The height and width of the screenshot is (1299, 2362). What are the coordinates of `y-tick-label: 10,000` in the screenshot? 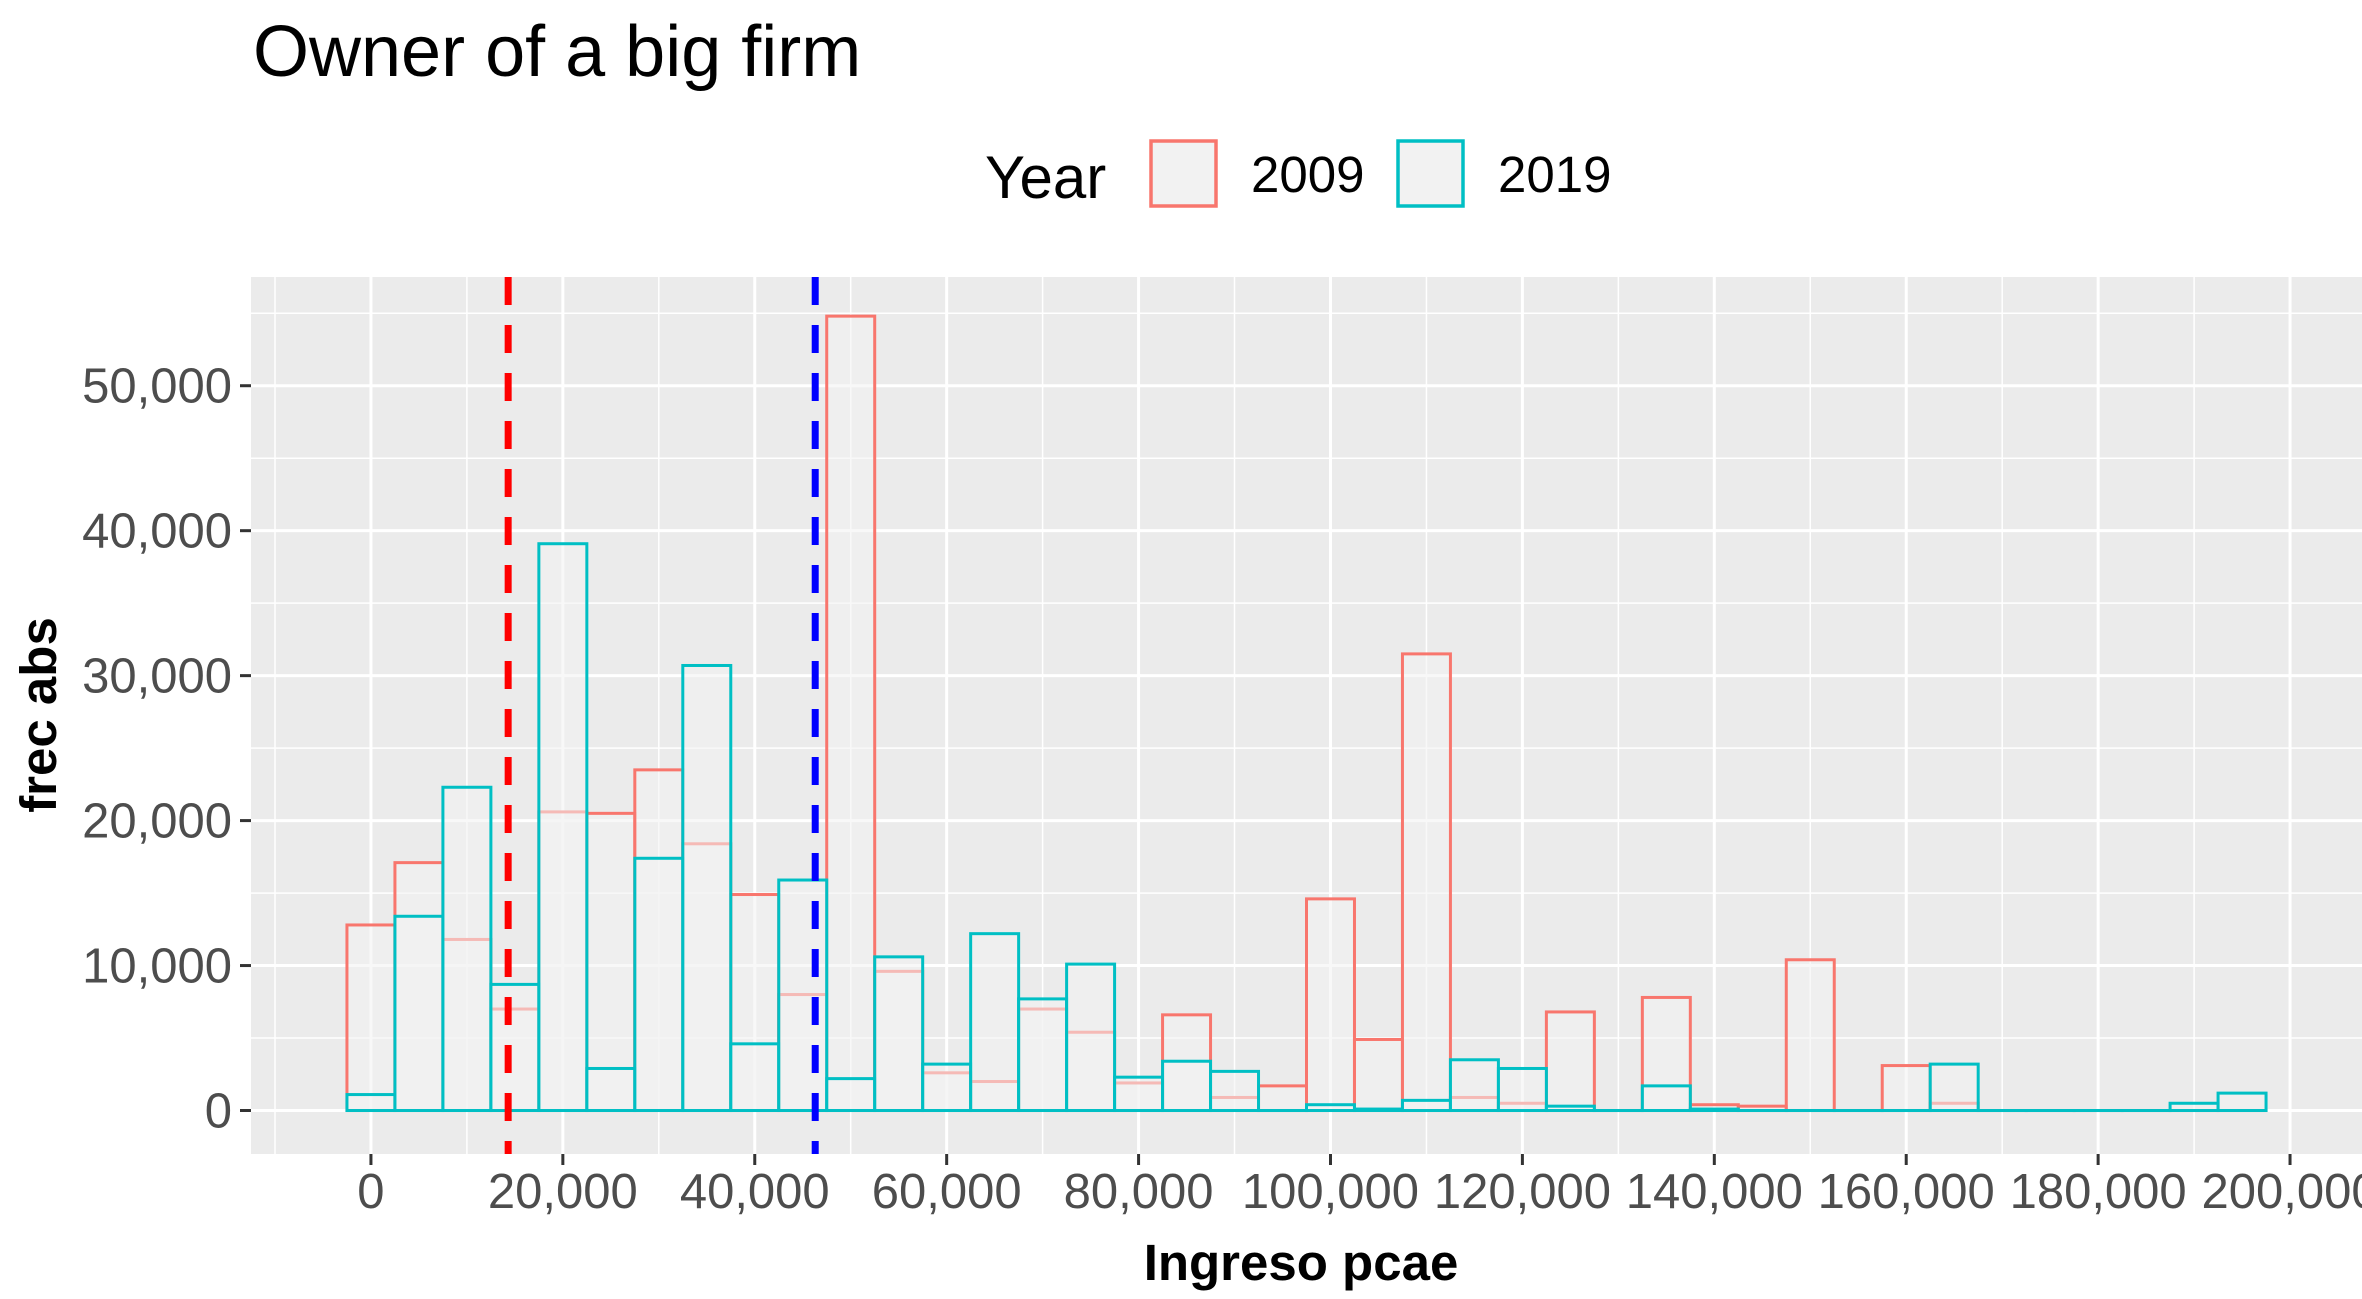 It's located at (157, 967).